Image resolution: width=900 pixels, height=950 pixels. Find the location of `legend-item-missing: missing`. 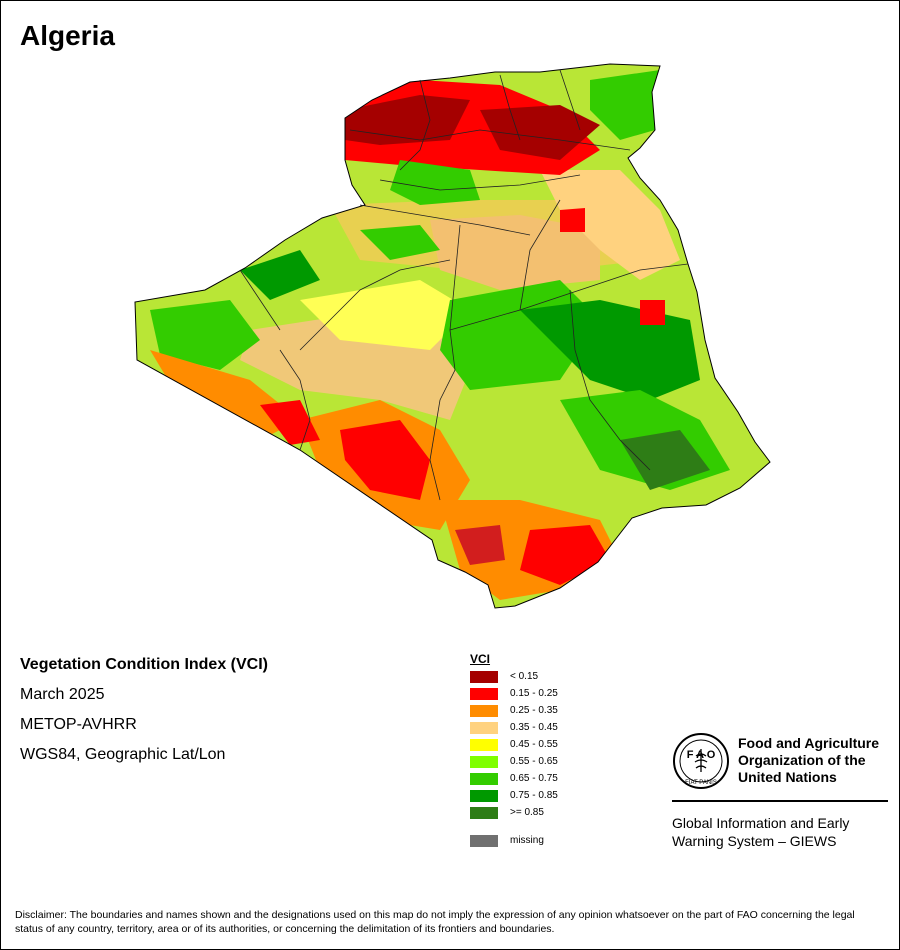

legend-item-missing: missing is located at coordinates (514, 840).